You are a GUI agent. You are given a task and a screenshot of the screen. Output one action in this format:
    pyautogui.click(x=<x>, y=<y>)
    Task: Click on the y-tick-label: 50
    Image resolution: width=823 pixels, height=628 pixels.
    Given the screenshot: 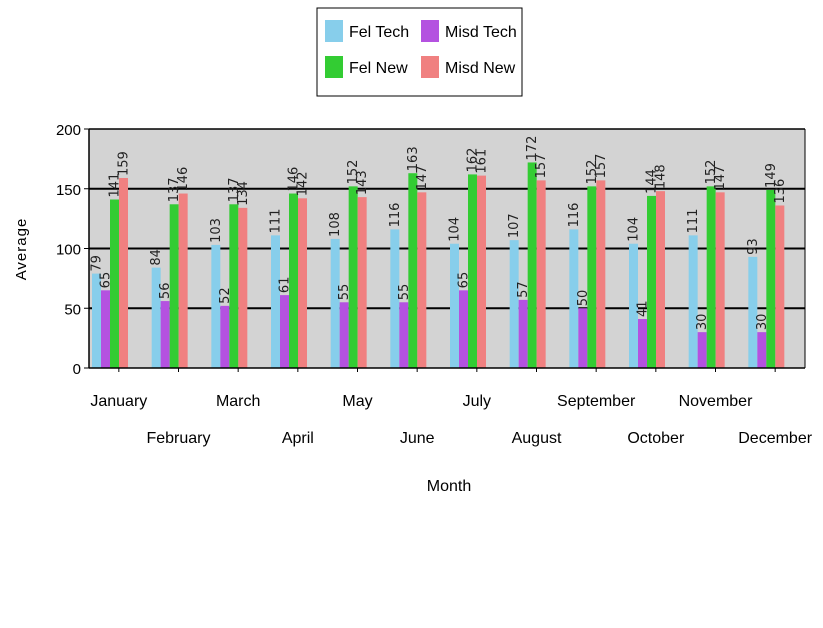 What is the action you would take?
    pyautogui.click(x=72, y=309)
    